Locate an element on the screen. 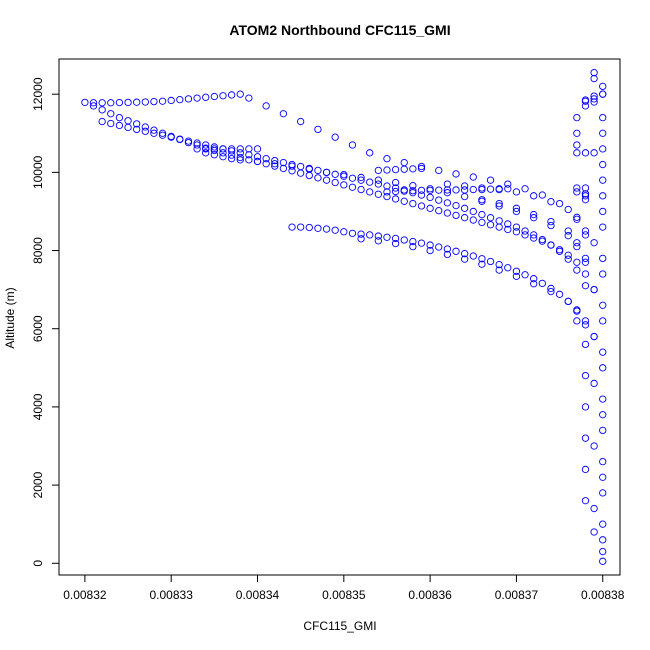 This screenshot has width=650, height=650. x-tick-label: 0.00837 is located at coordinates (517, 595).